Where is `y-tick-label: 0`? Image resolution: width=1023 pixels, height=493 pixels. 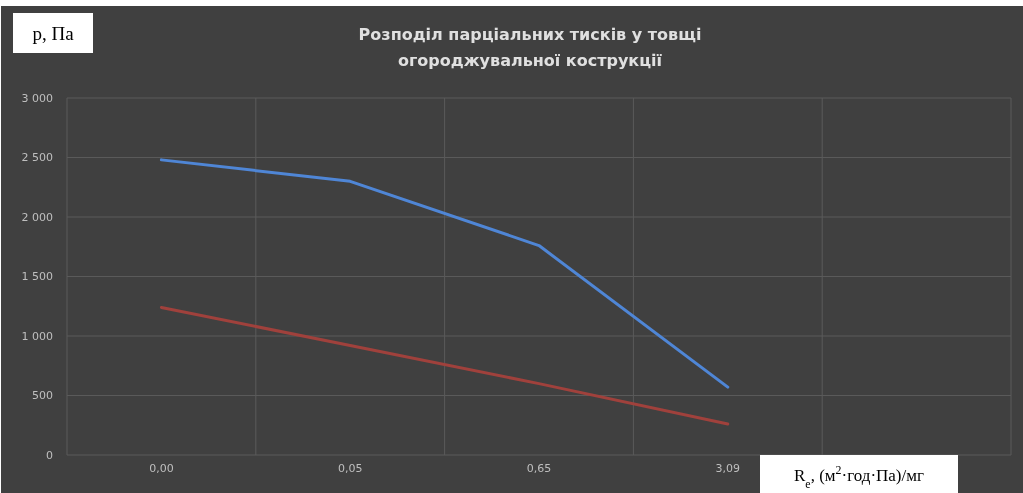
y-tick-label: 0 is located at coordinates (49, 455).